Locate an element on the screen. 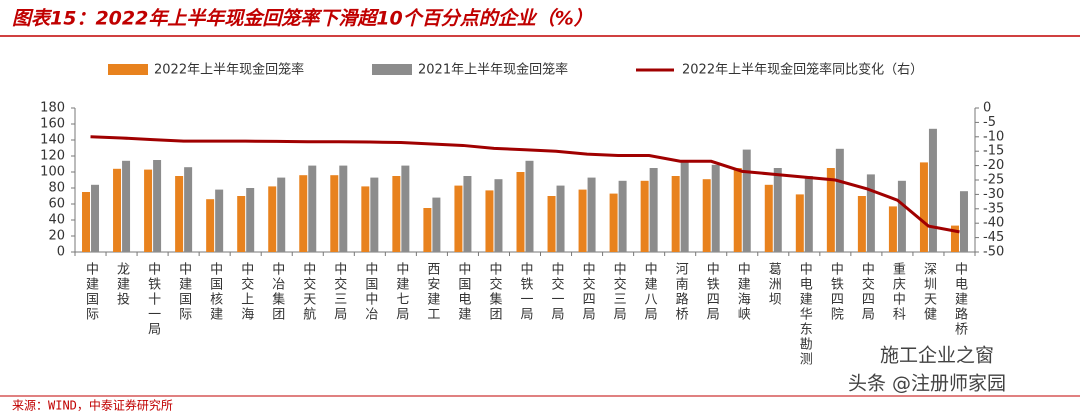 The height and width of the screenshot is (413, 1080). x-tick-label: 中冶集团 is located at coordinates (277, 292).